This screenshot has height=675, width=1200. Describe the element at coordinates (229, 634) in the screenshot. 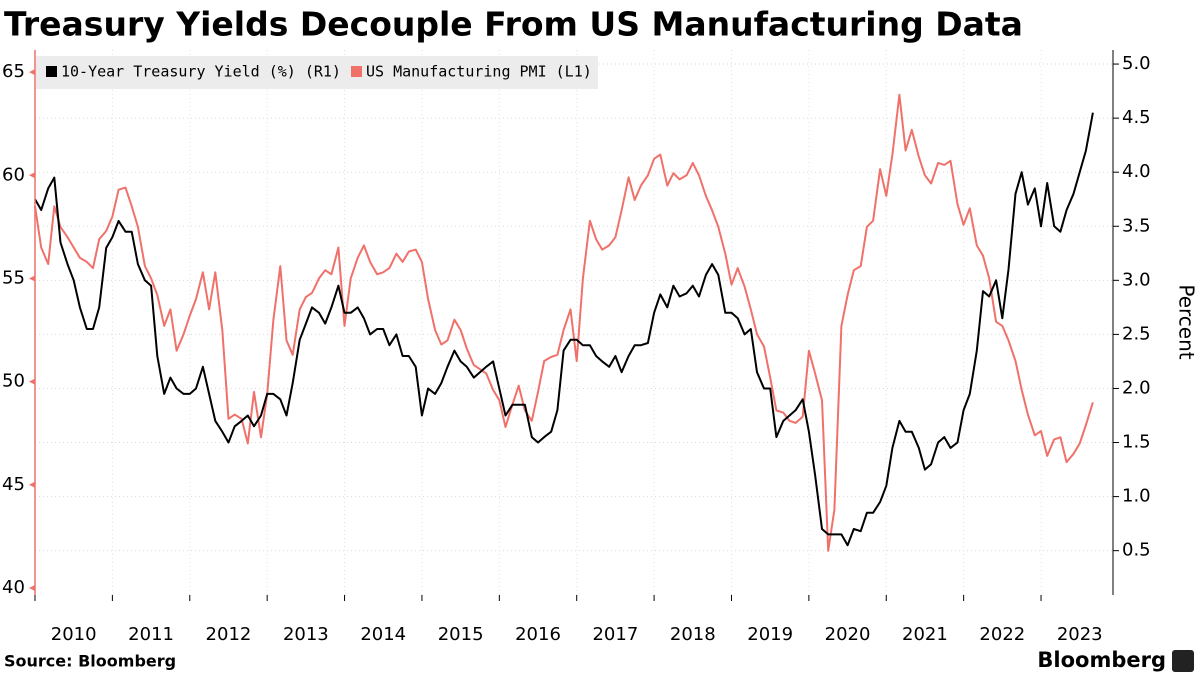

I see `x-tick-label: 2012` at that location.